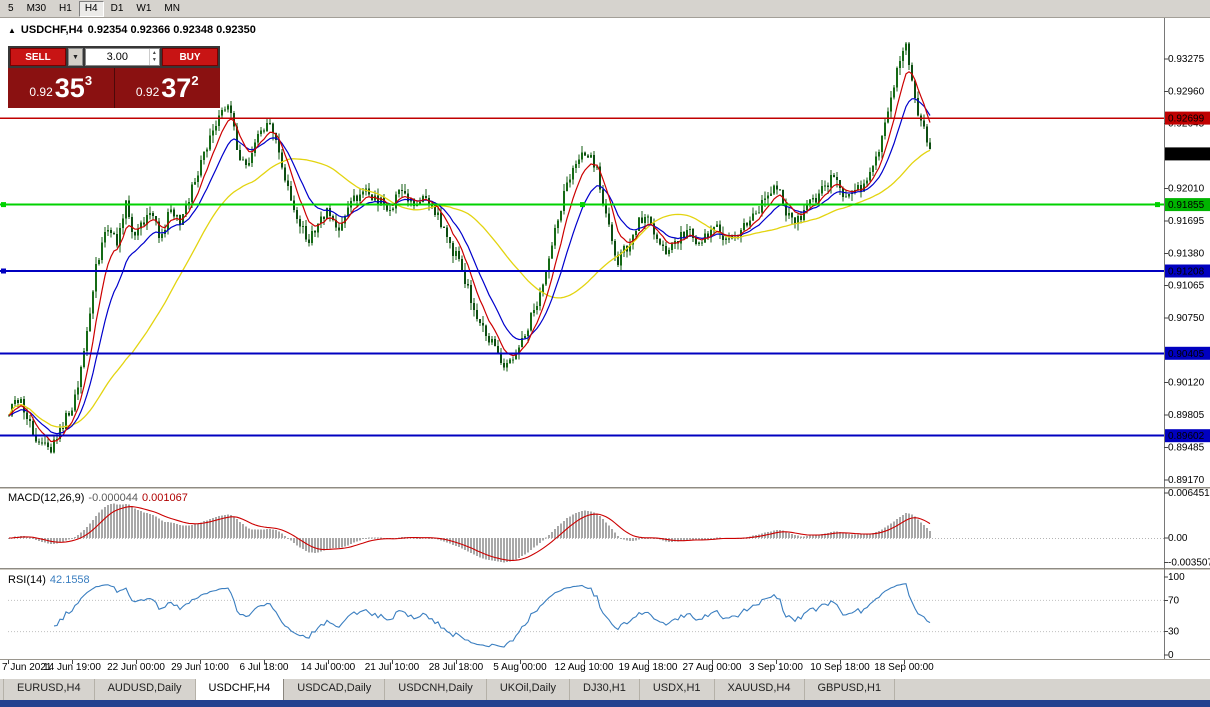 Image resolution: width=1210 pixels, height=707 pixels. What do you see at coordinates (46, 498) in the screenshot?
I see `macd-name: MACD(12,26,9)` at bounding box center [46, 498].